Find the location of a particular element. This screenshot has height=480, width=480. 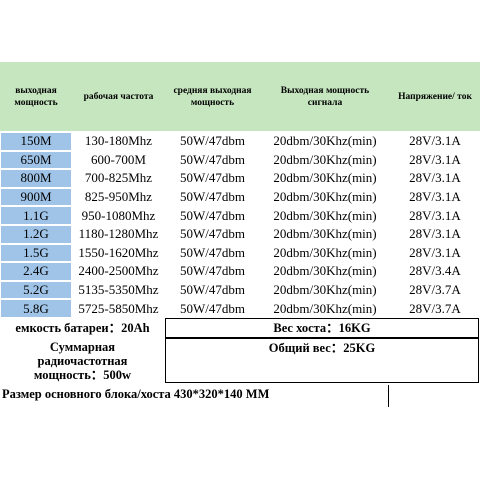

data-cell: 5725-5850Mhz is located at coordinates (118, 308).